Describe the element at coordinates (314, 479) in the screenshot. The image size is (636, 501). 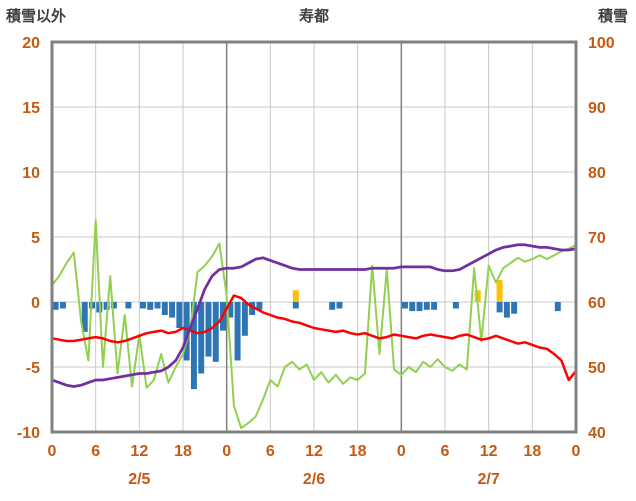
I see `date-label: 2/6` at that location.